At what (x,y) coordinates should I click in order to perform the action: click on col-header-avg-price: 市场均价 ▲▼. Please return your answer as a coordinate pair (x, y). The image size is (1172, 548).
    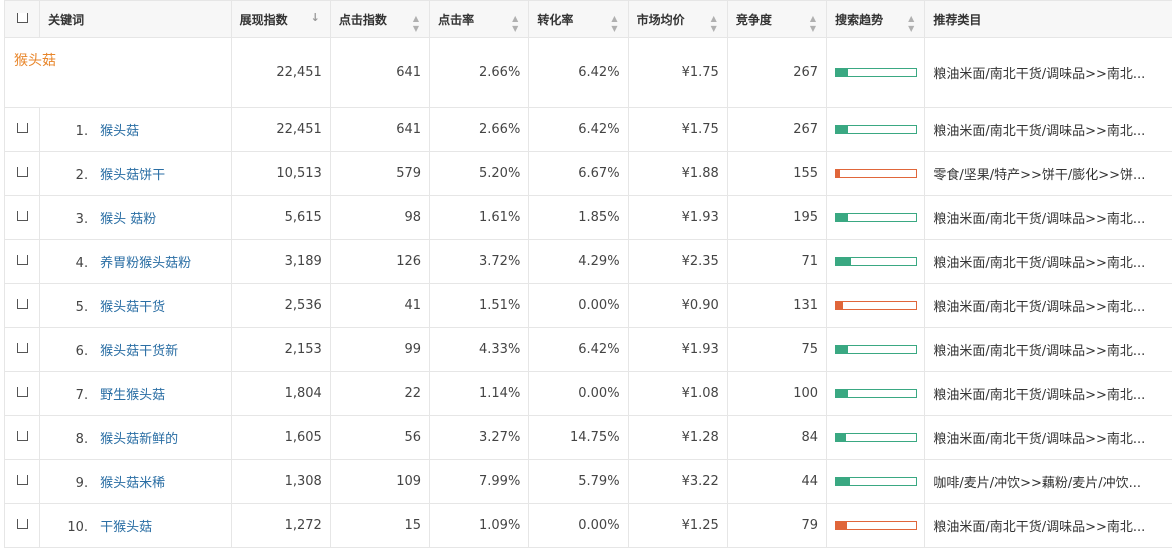
    Looking at the image, I should click on (677, 19).